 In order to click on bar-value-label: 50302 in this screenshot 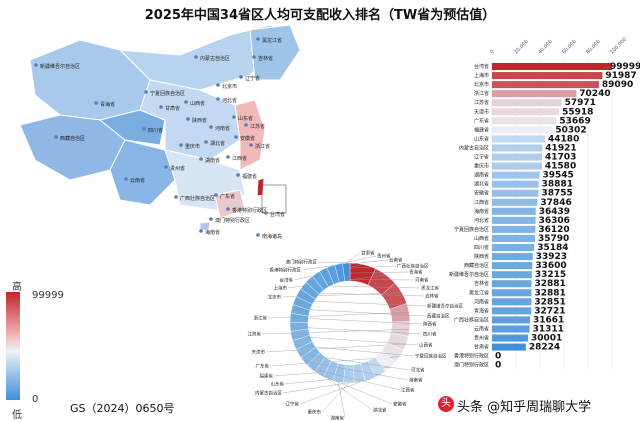, I will do `click(570, 130)`.